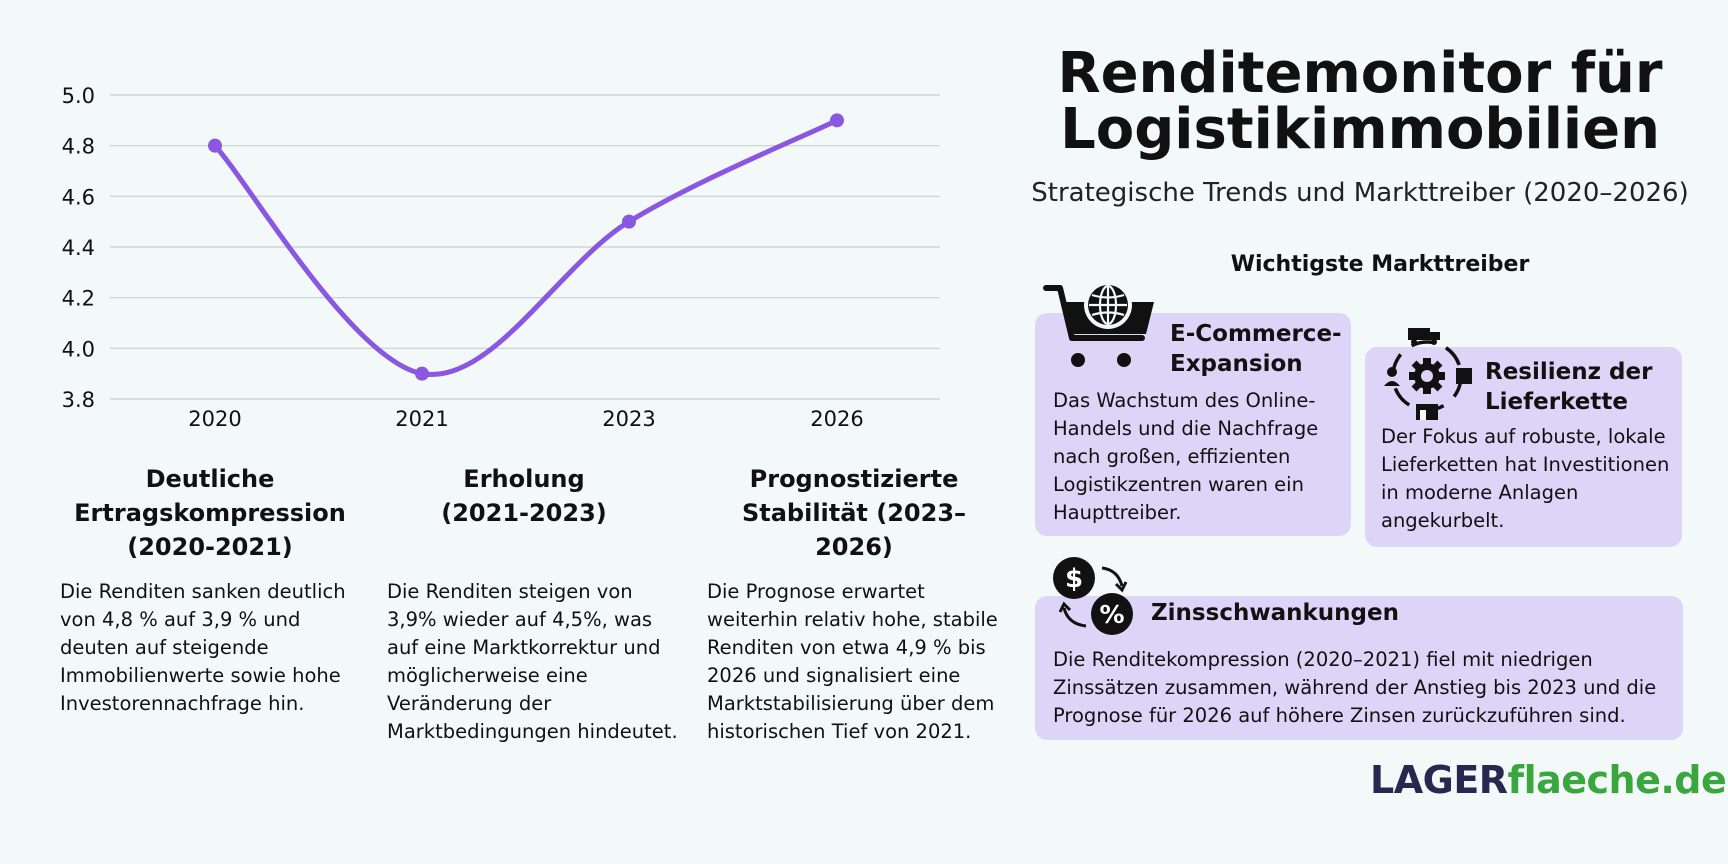  What do you see at coordinates (1439, 780) in the screenshot?
I see `brand-part-lager: LAGER` at bounding box center [1439, 780].